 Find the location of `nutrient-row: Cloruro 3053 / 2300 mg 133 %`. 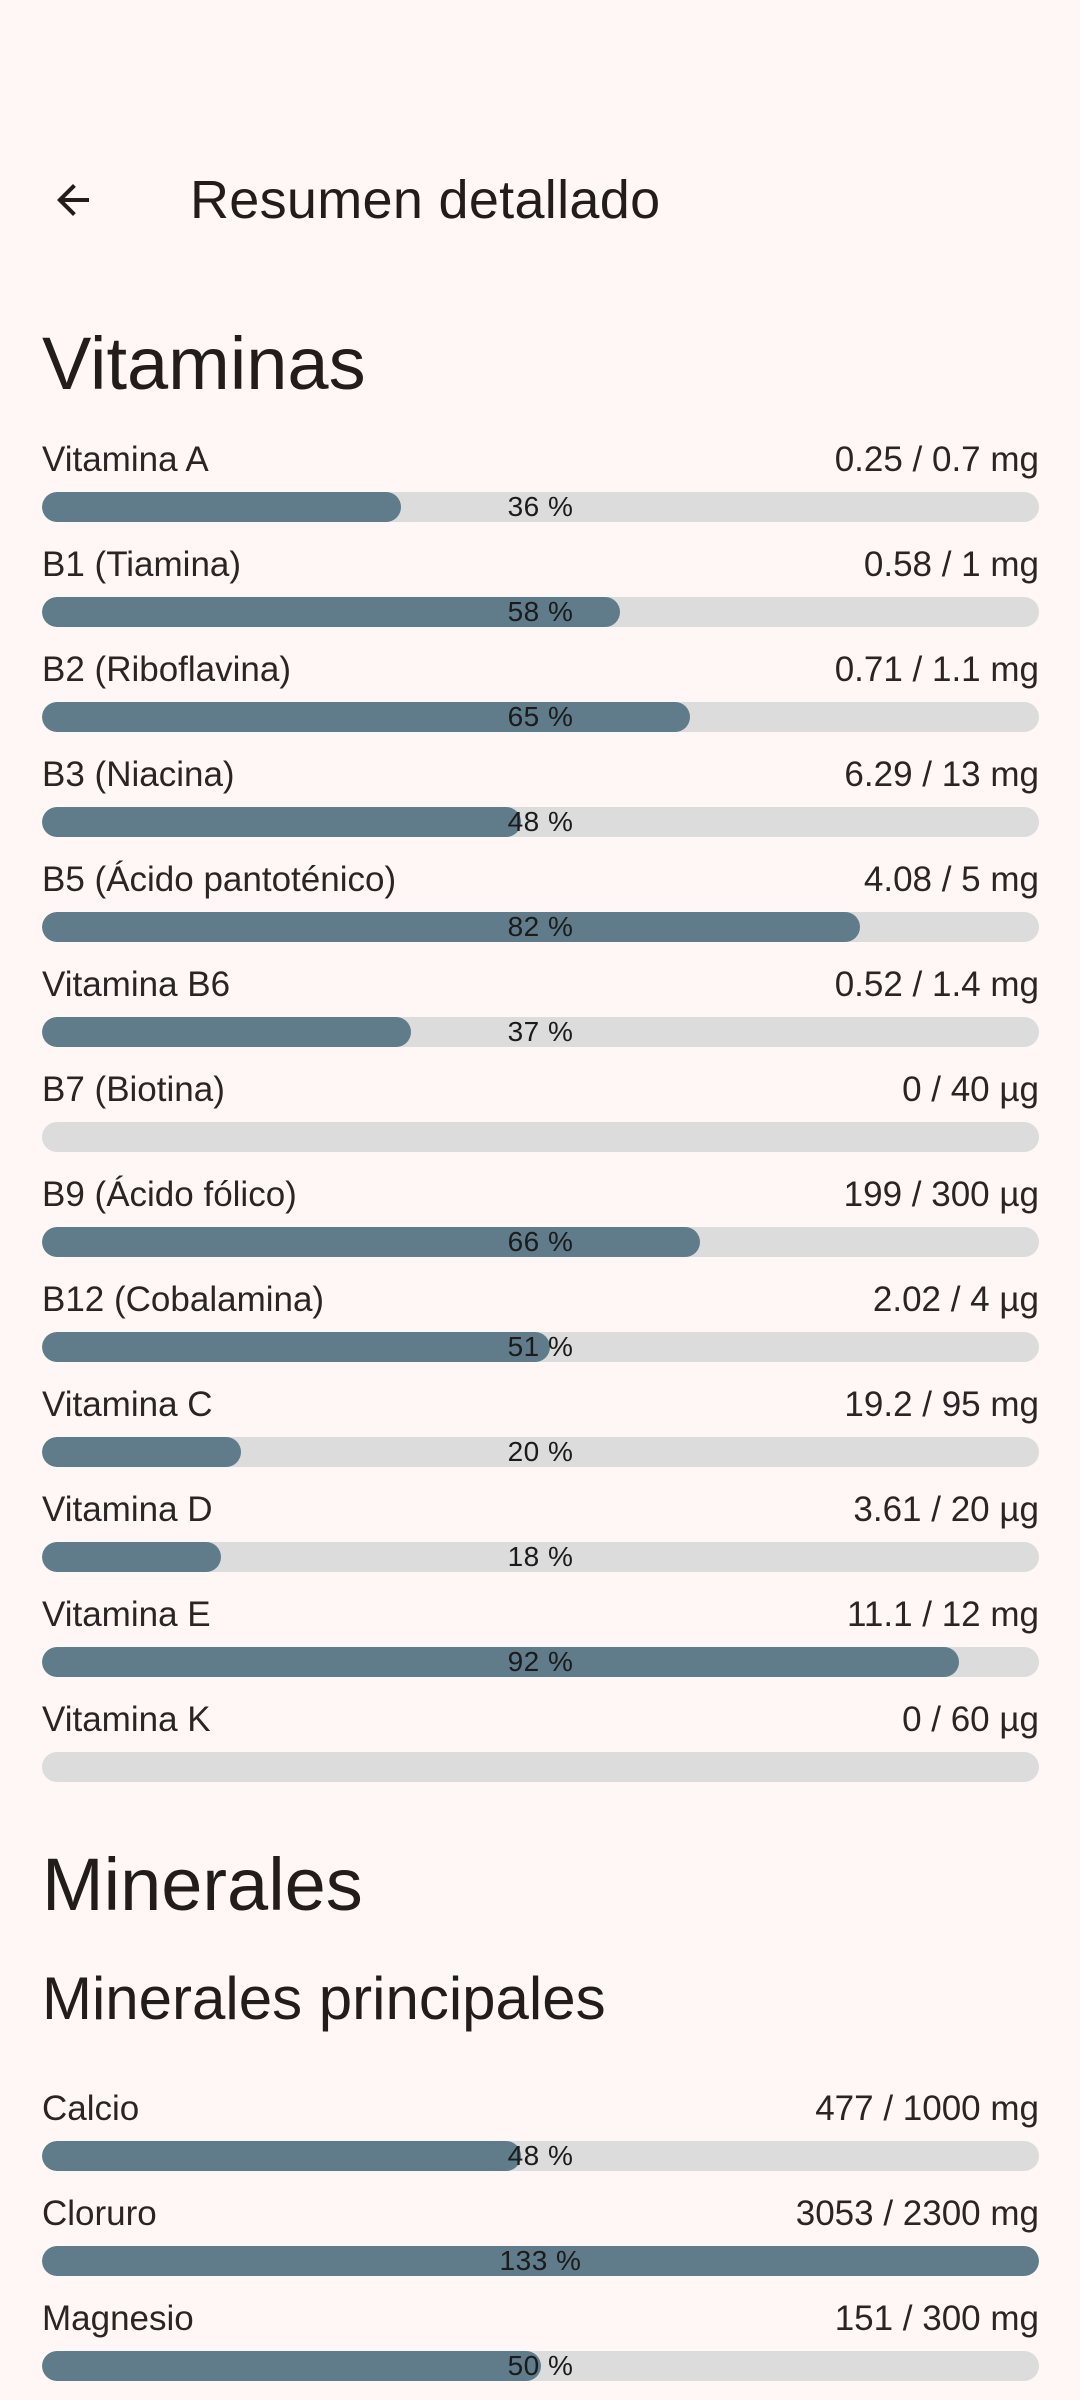

nutrient-row: Cloruro 3053 / 2300 mg 133 % is located at coordinates (540, 2236).